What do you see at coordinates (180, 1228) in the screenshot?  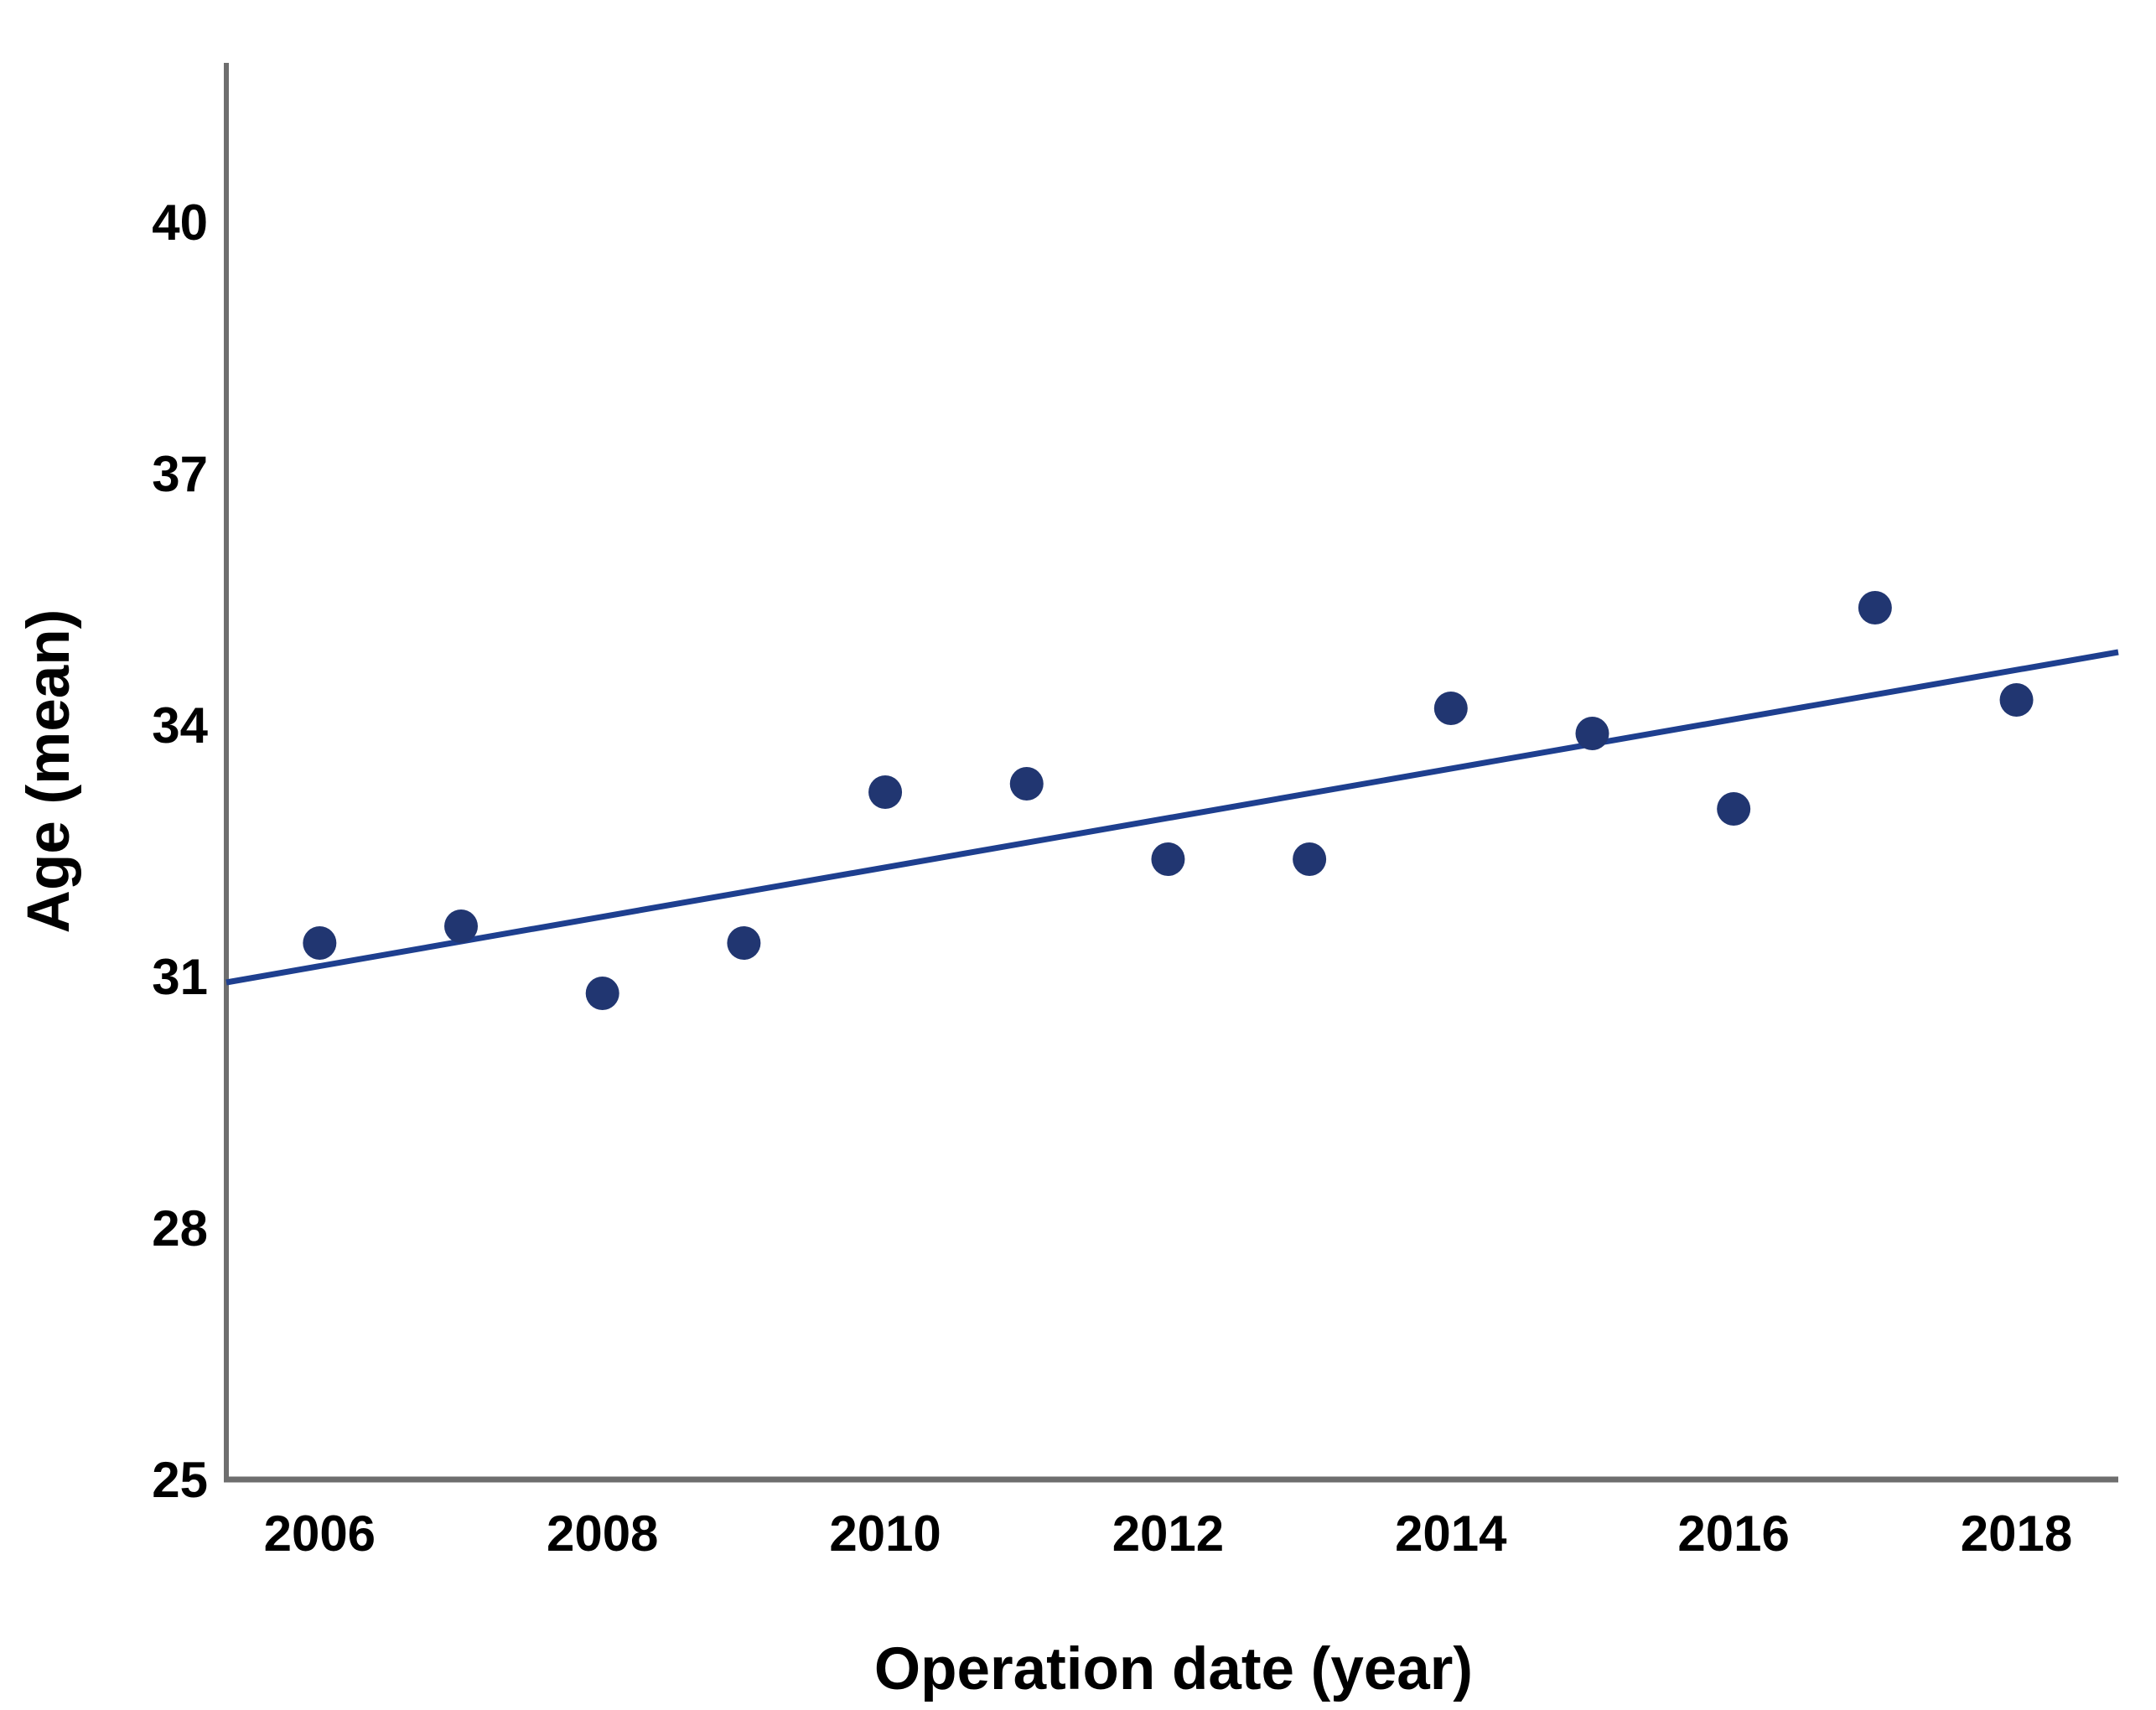 I see `y-tick-label: 28` at bounding box center [180, 1228].